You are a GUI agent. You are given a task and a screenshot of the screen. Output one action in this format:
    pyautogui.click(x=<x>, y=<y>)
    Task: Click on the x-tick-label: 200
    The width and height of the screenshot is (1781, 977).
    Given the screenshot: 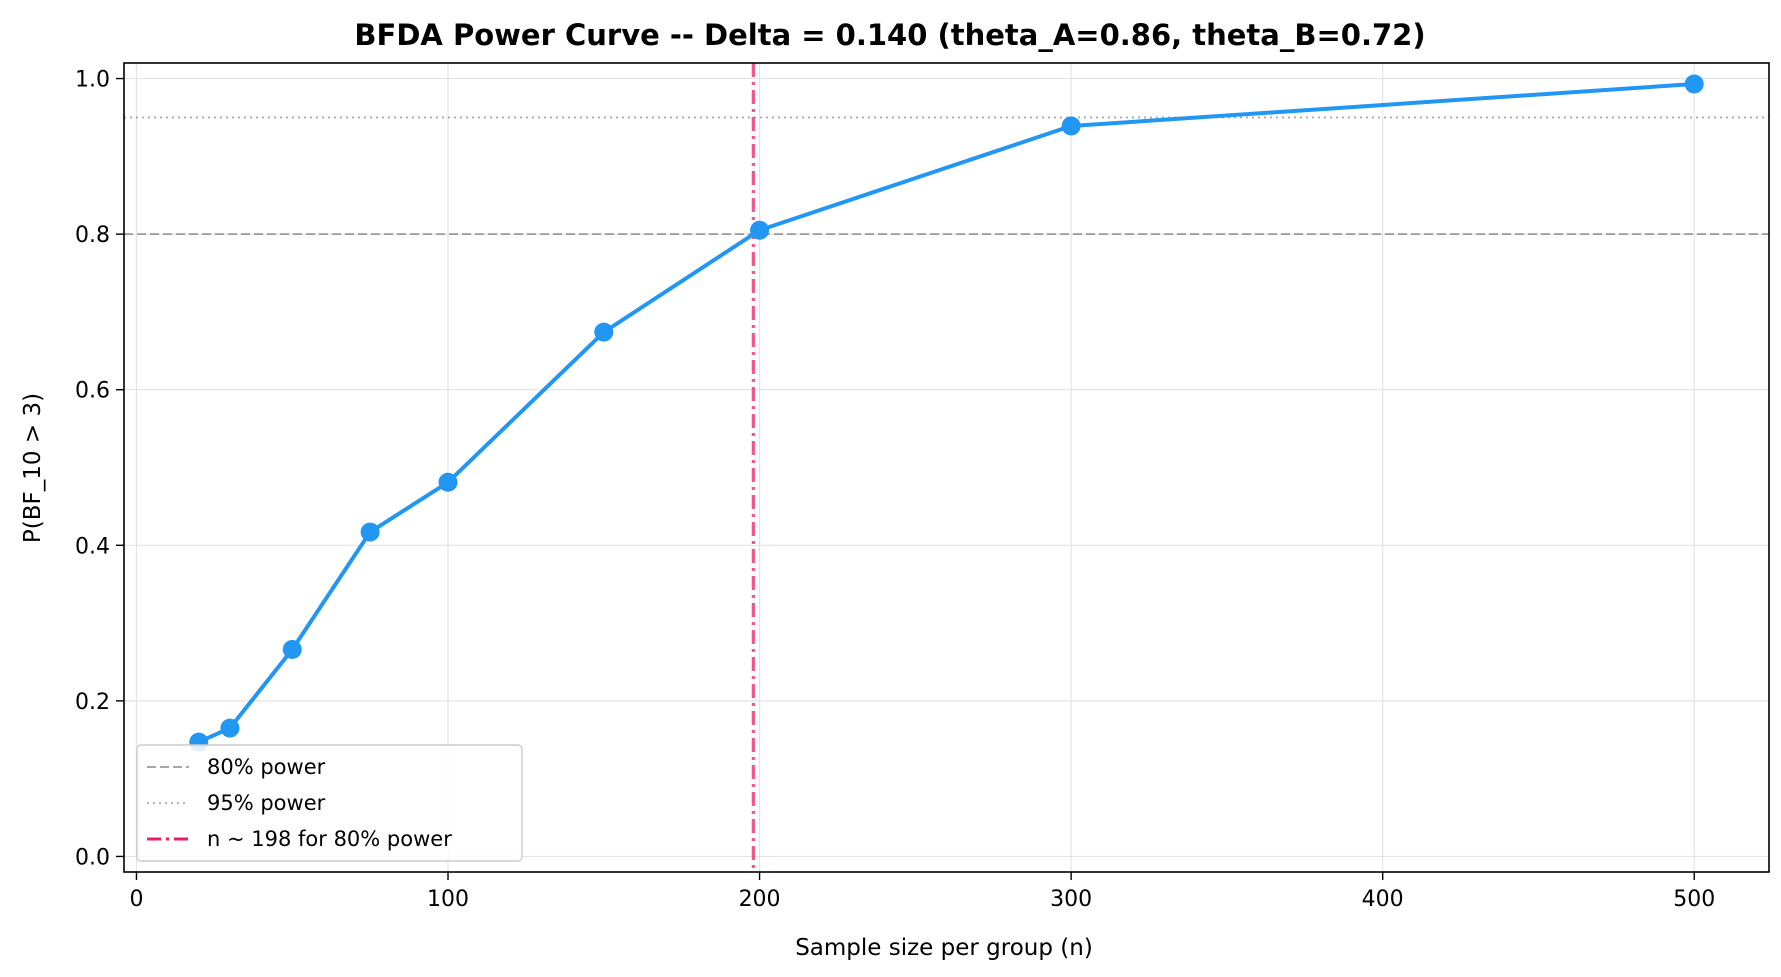 What is the action you would take?
    pyautogui.click(x=760, y=899)
    